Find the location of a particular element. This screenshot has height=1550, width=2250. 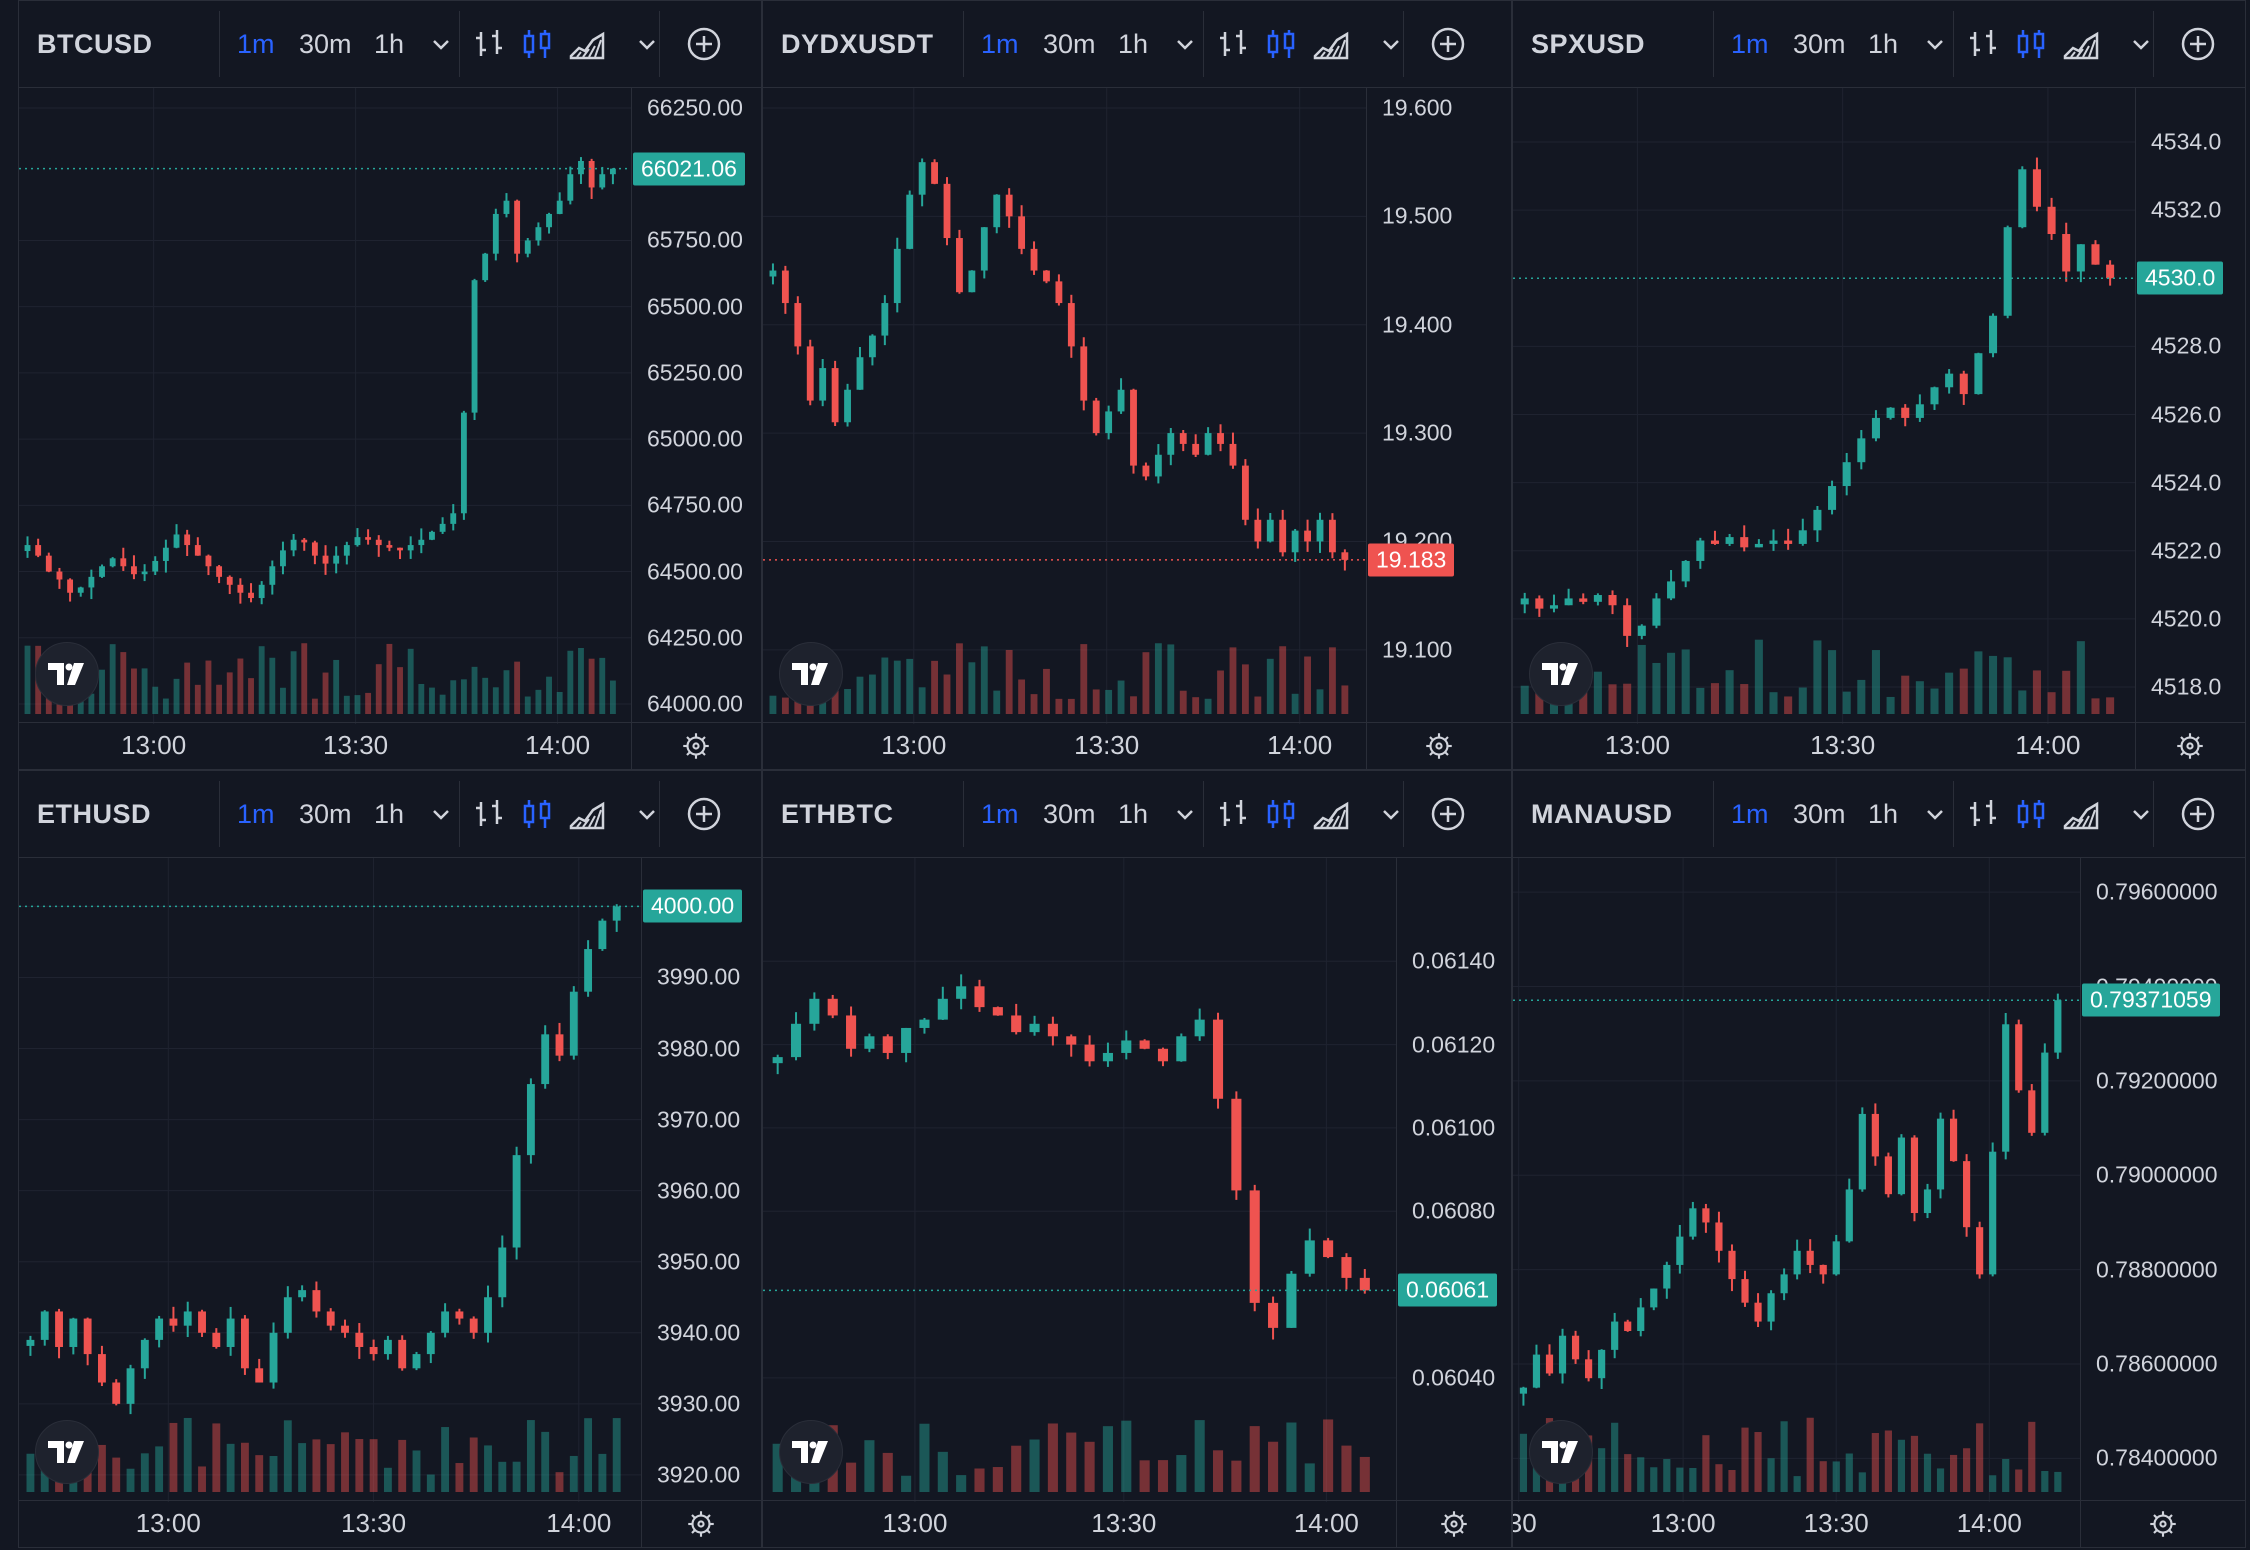

add-symbol-icon is located at coordinates (704, 814).